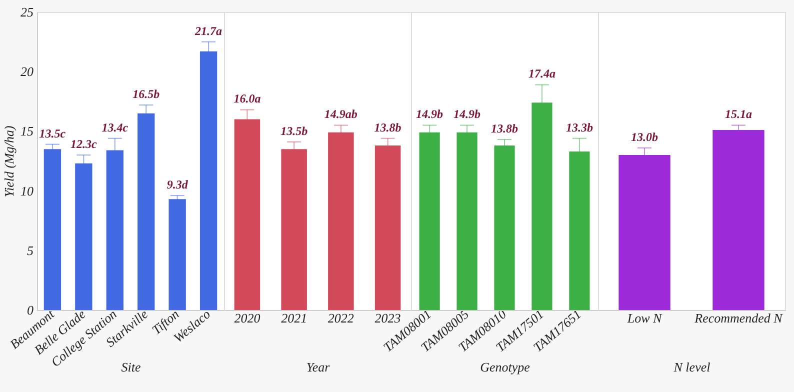  Describe the element at coordinates (691, 367) in the screenshot. I see `x-axis-title: N level` at that location.